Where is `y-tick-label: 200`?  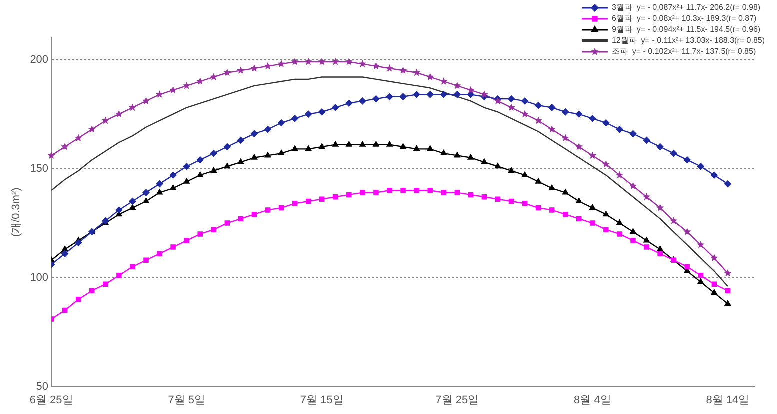
y-tick-label: 200 is located at coordinates (39, 60).